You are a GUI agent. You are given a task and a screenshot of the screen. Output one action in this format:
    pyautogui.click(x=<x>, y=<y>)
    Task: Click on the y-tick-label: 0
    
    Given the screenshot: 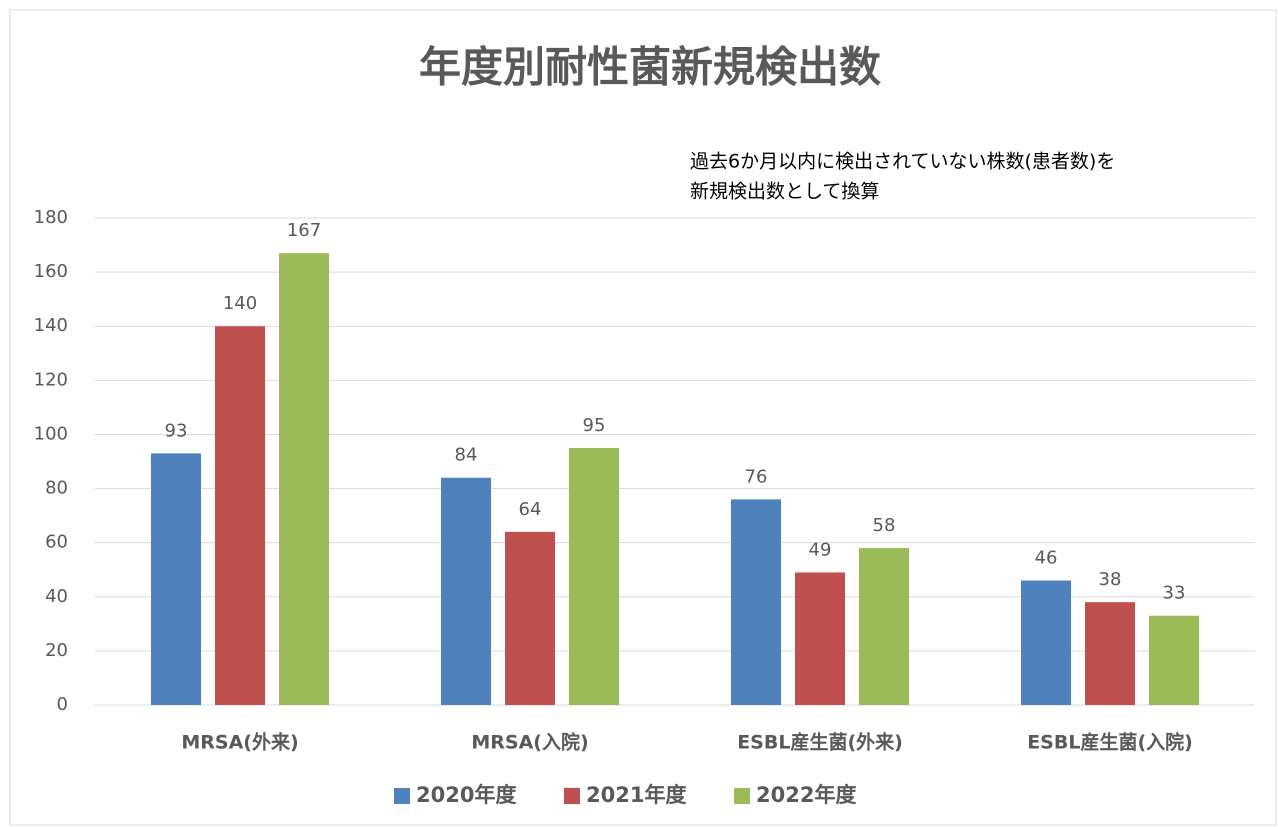 What is the action you would take?
    pyautogui.click(x=62, y=704)
    